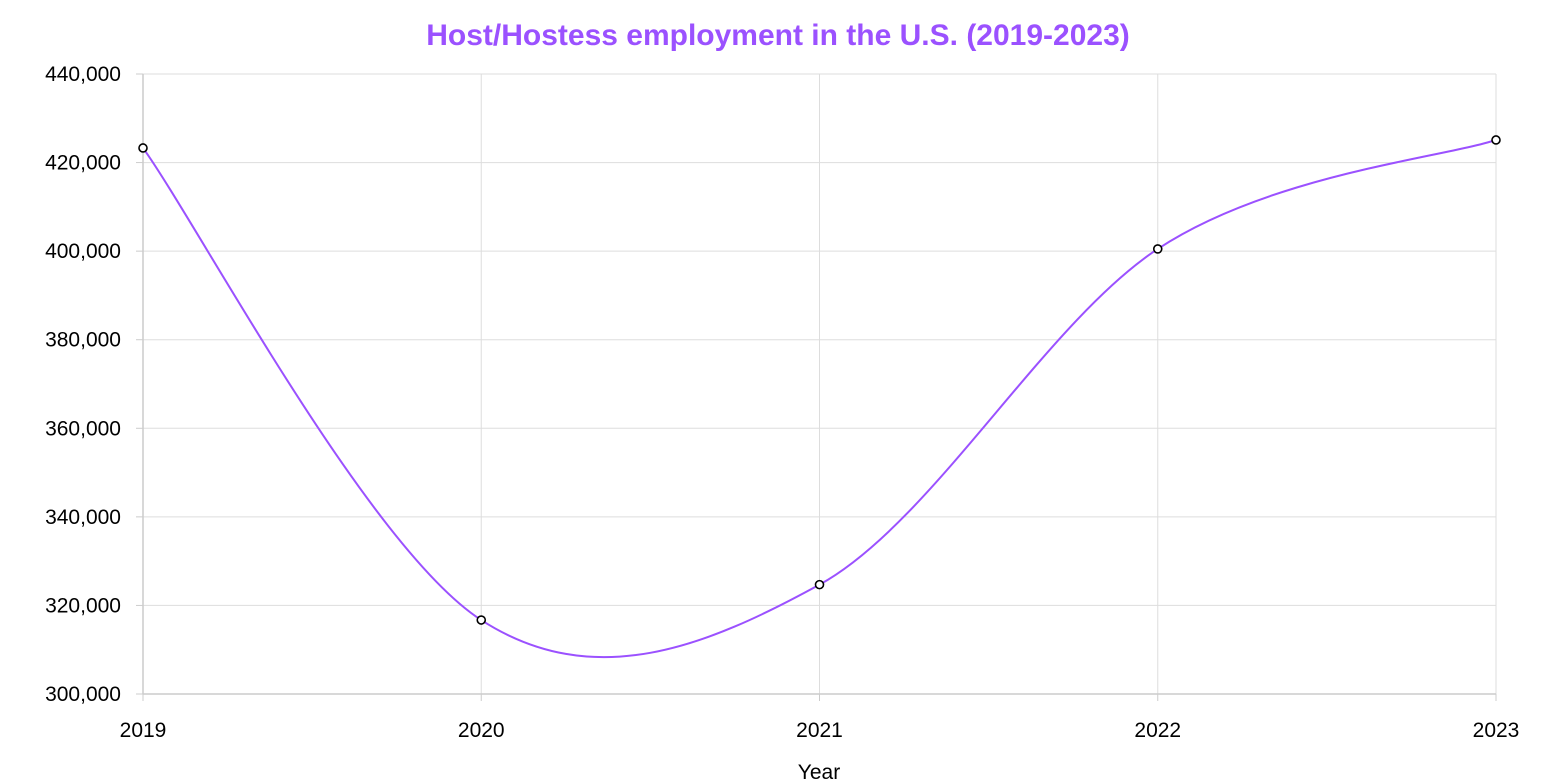  What do you see at coordinates (83, 163) in the screenshot?
I see `y-tick-label: 420,000` at bounding box center [83, 163].